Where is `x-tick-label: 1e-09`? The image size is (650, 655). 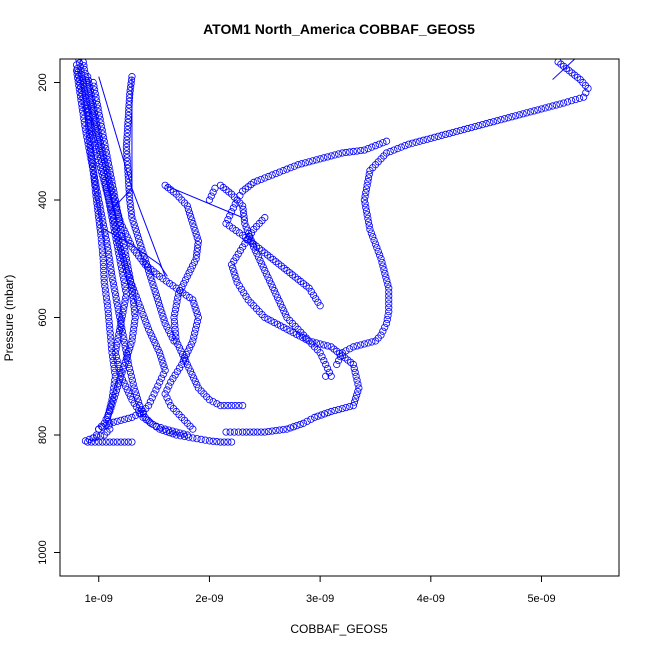
x-tick-label: 1e-09 is located at coordinates (99, 599).